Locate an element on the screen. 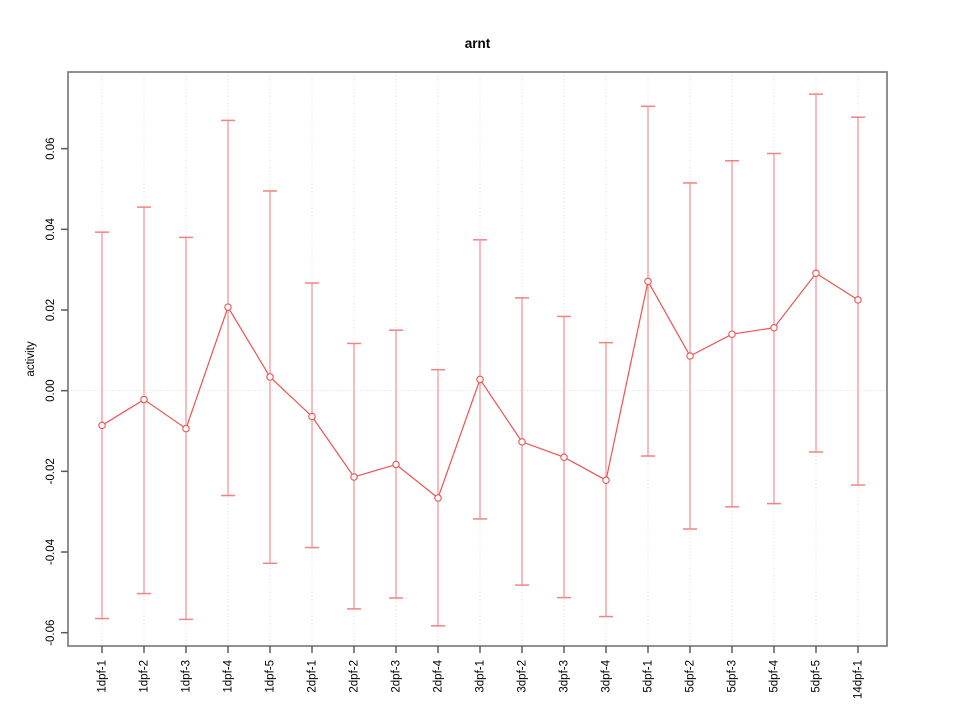  x-tick-label: 3dpf-3 is located at coordinates (565, 676).